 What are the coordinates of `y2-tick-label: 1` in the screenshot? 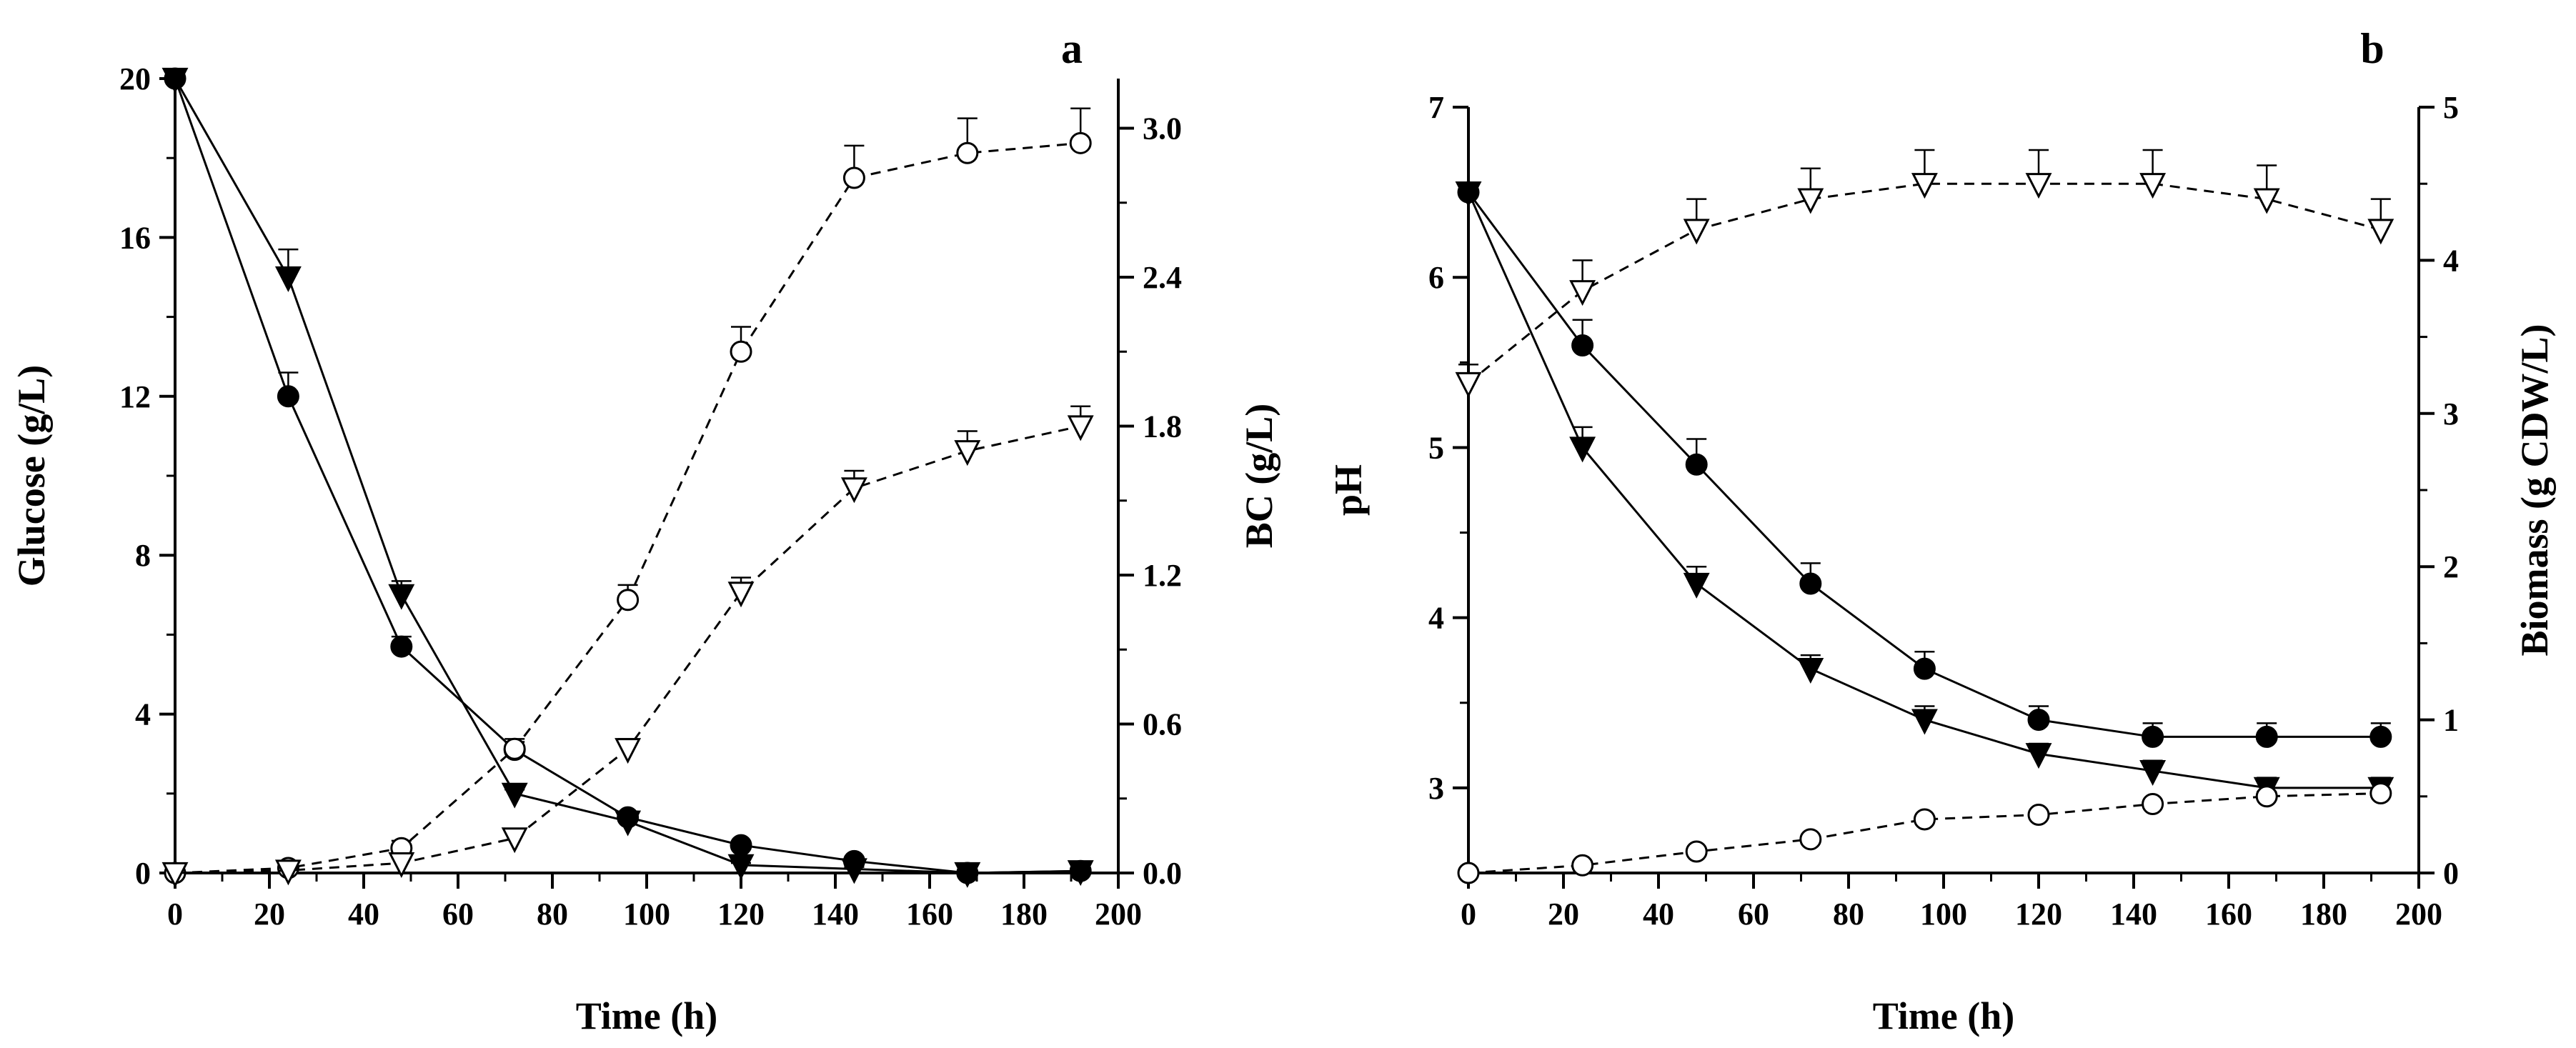 It's located at (2451, 720).